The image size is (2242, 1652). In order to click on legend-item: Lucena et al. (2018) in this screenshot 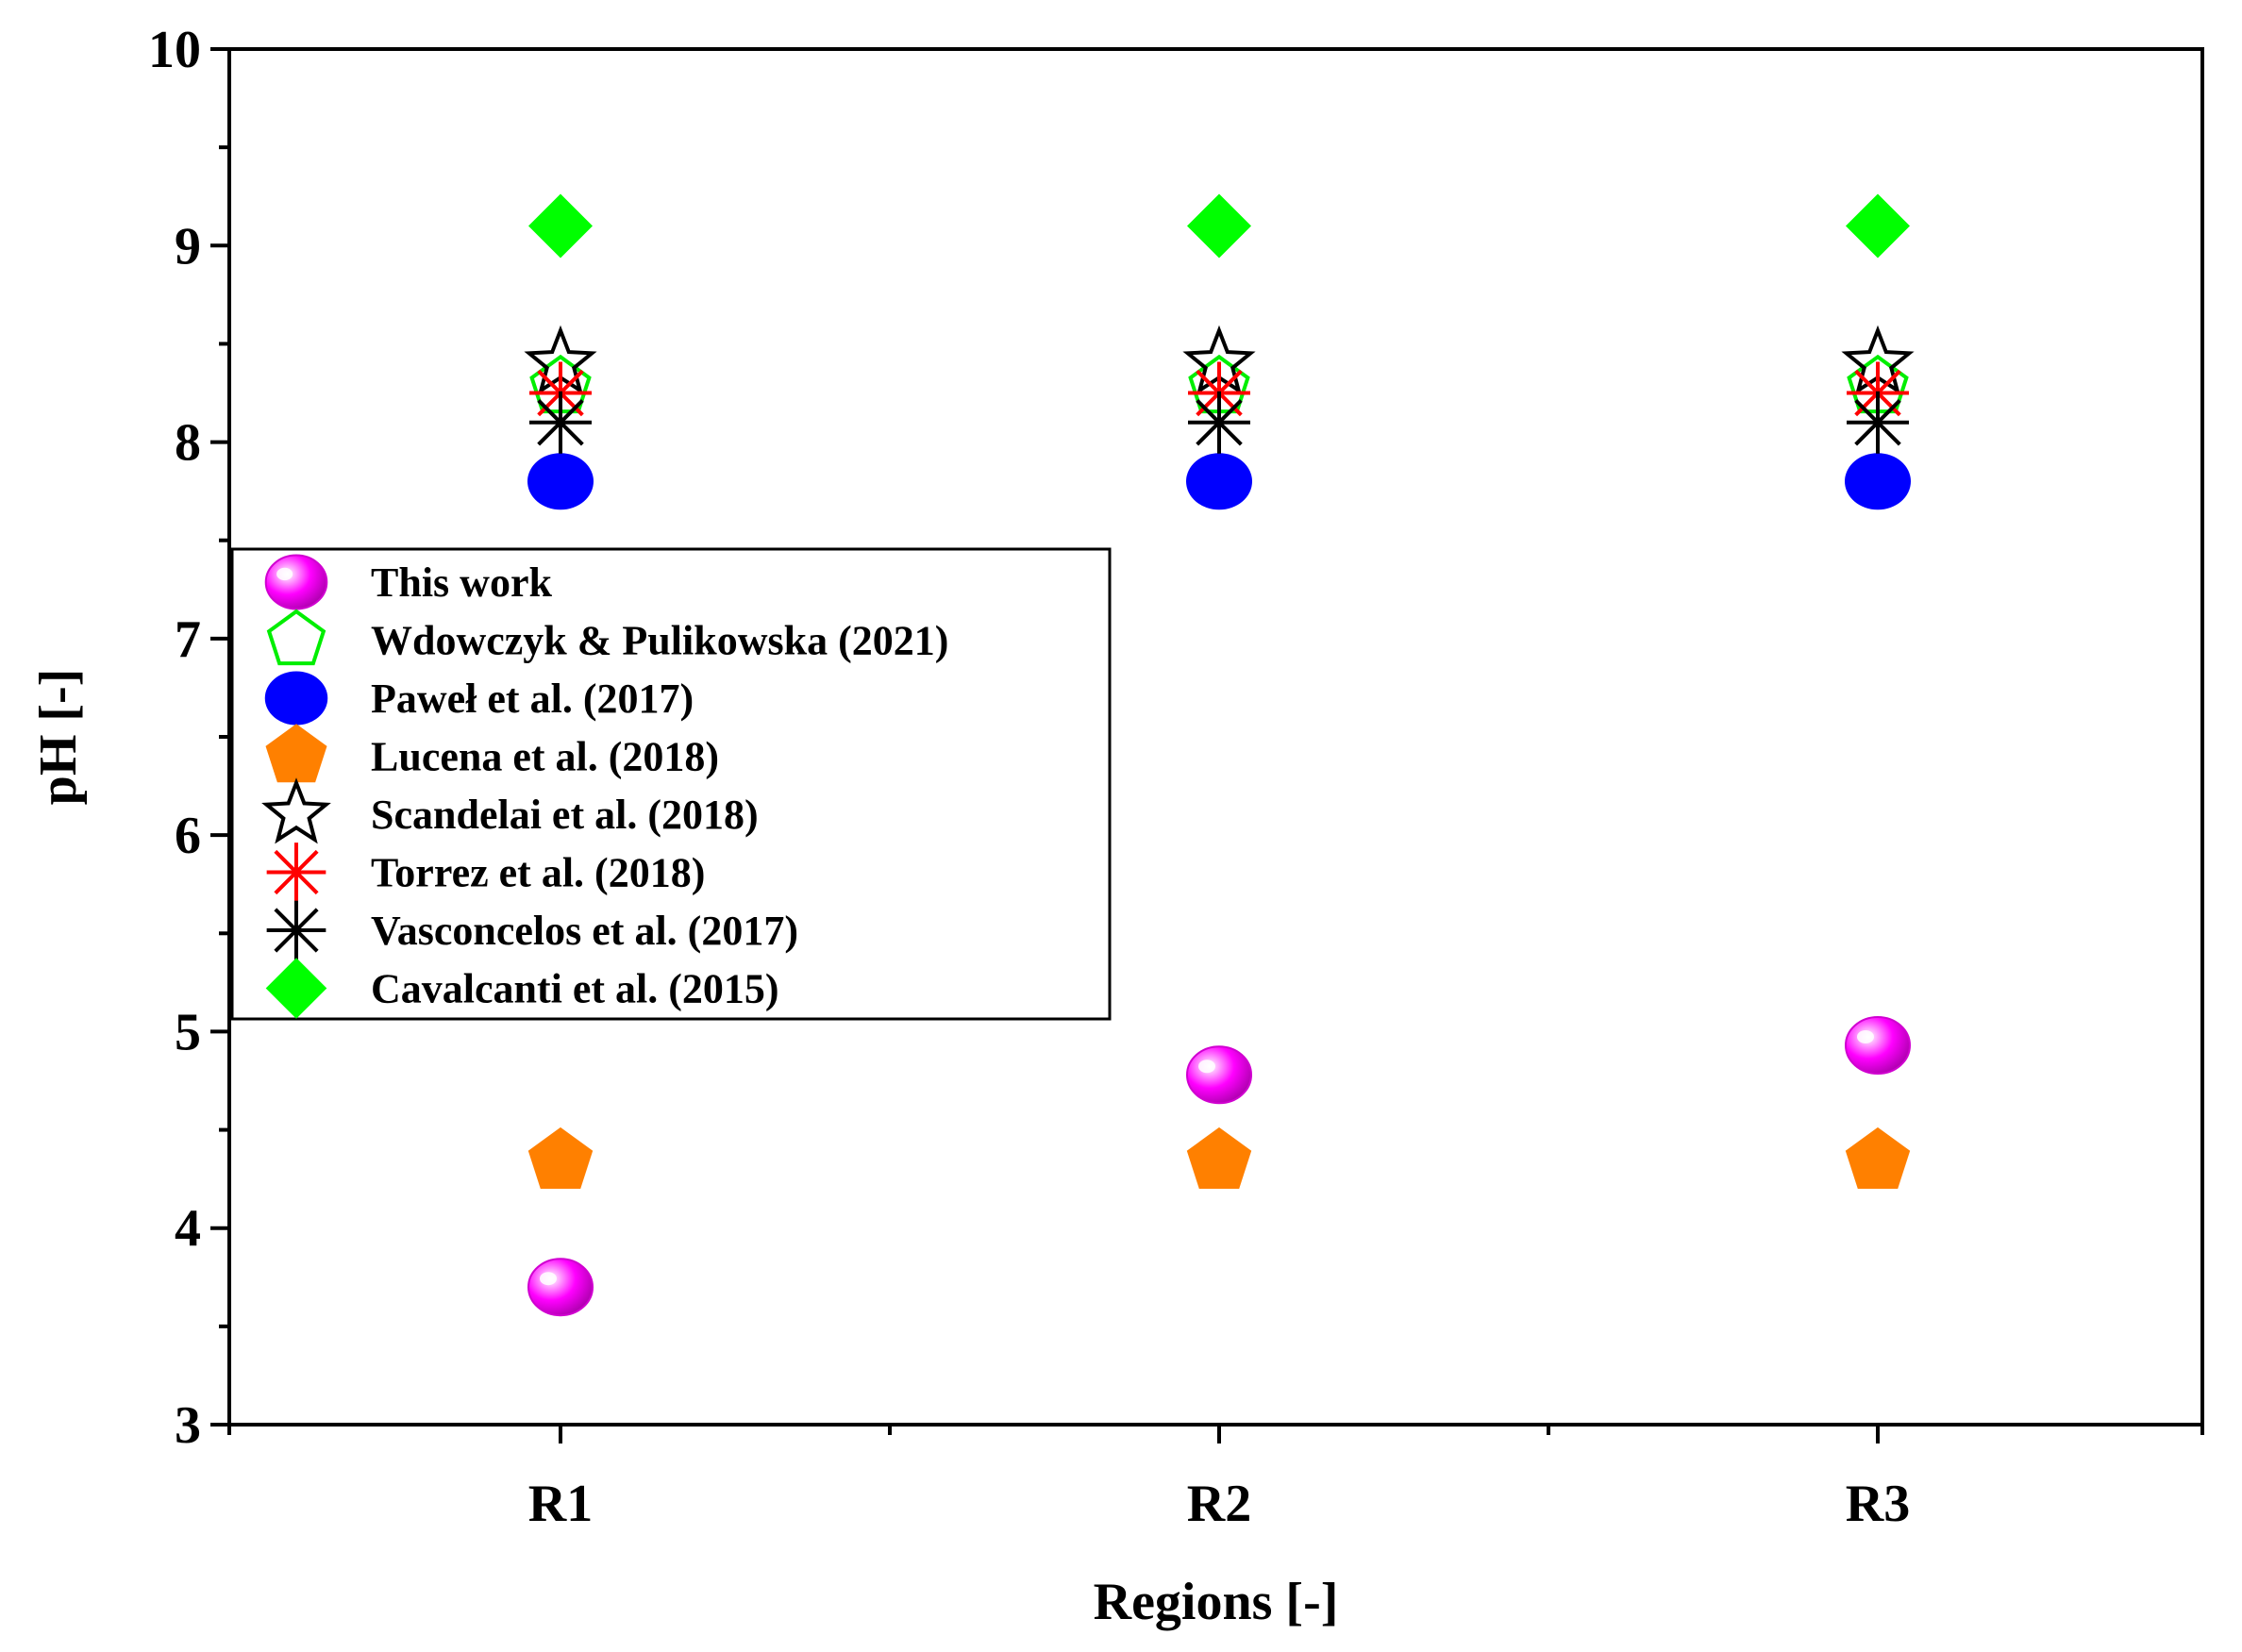, I will do `click(492, 753)`.